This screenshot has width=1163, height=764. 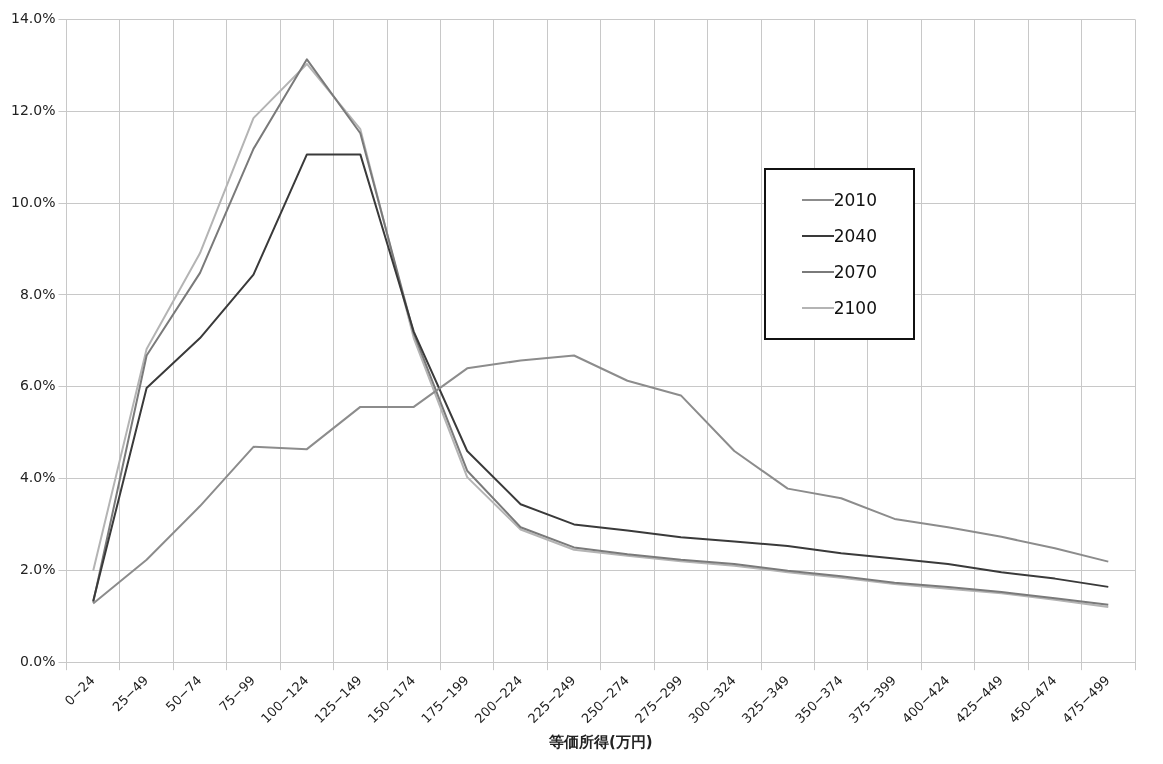 What do you see at coordinates (37, 385) in the screenshot?
I see `y-tick-label: 6.0%` at bounding box center [37, 385].